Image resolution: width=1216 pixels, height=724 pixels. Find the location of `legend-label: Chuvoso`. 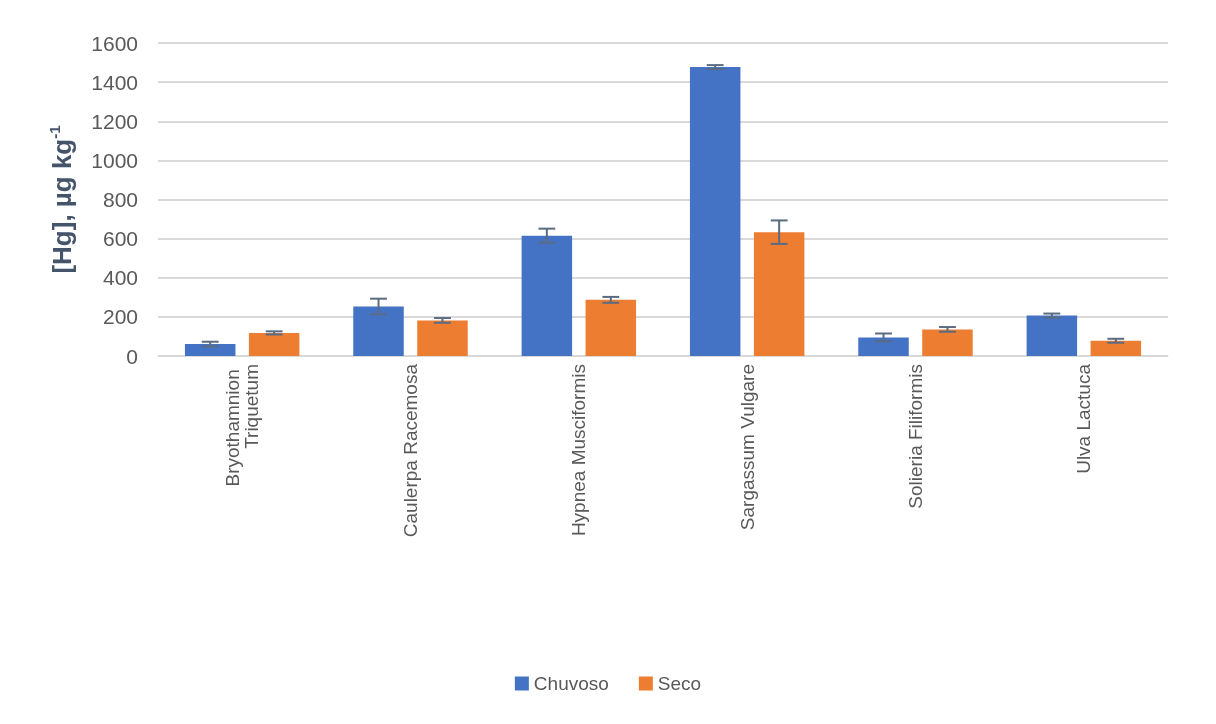

legend-label: Chuvoso is located at coordinates (571, 683).